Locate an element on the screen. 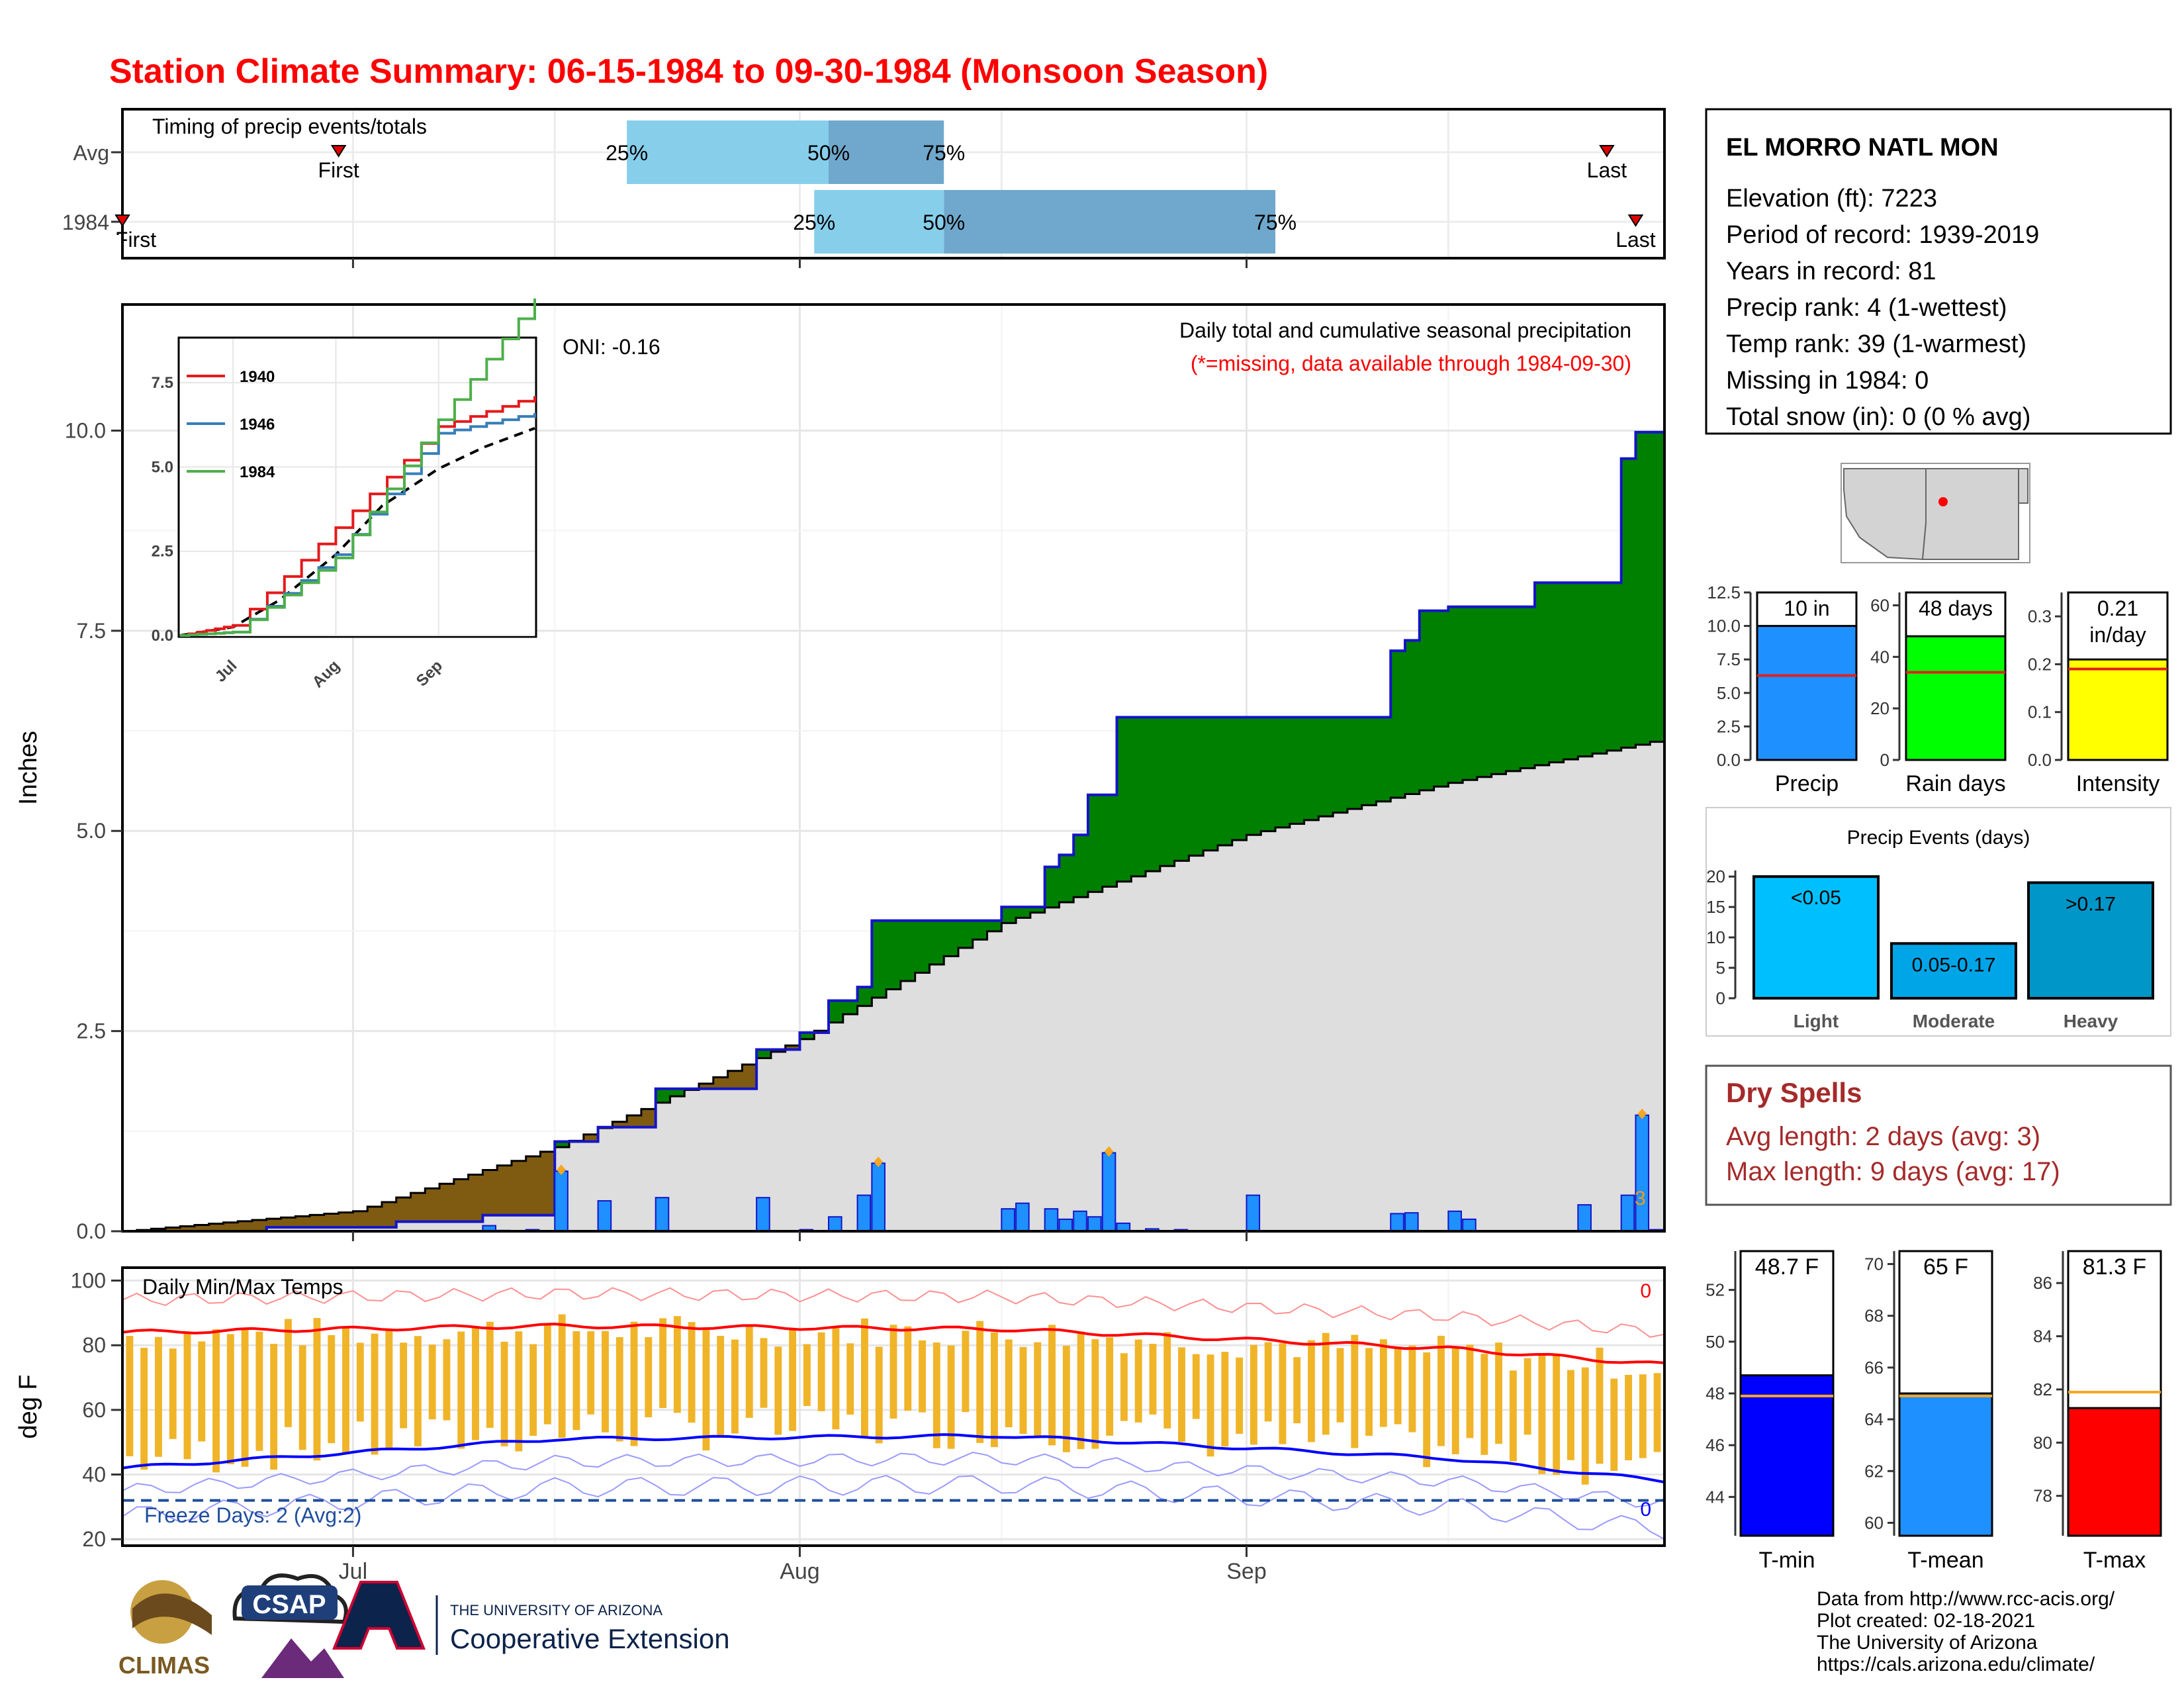 This screenshot has height=1688, width=2184. temp-summary-bar is located at coordinates (1945, 1464).